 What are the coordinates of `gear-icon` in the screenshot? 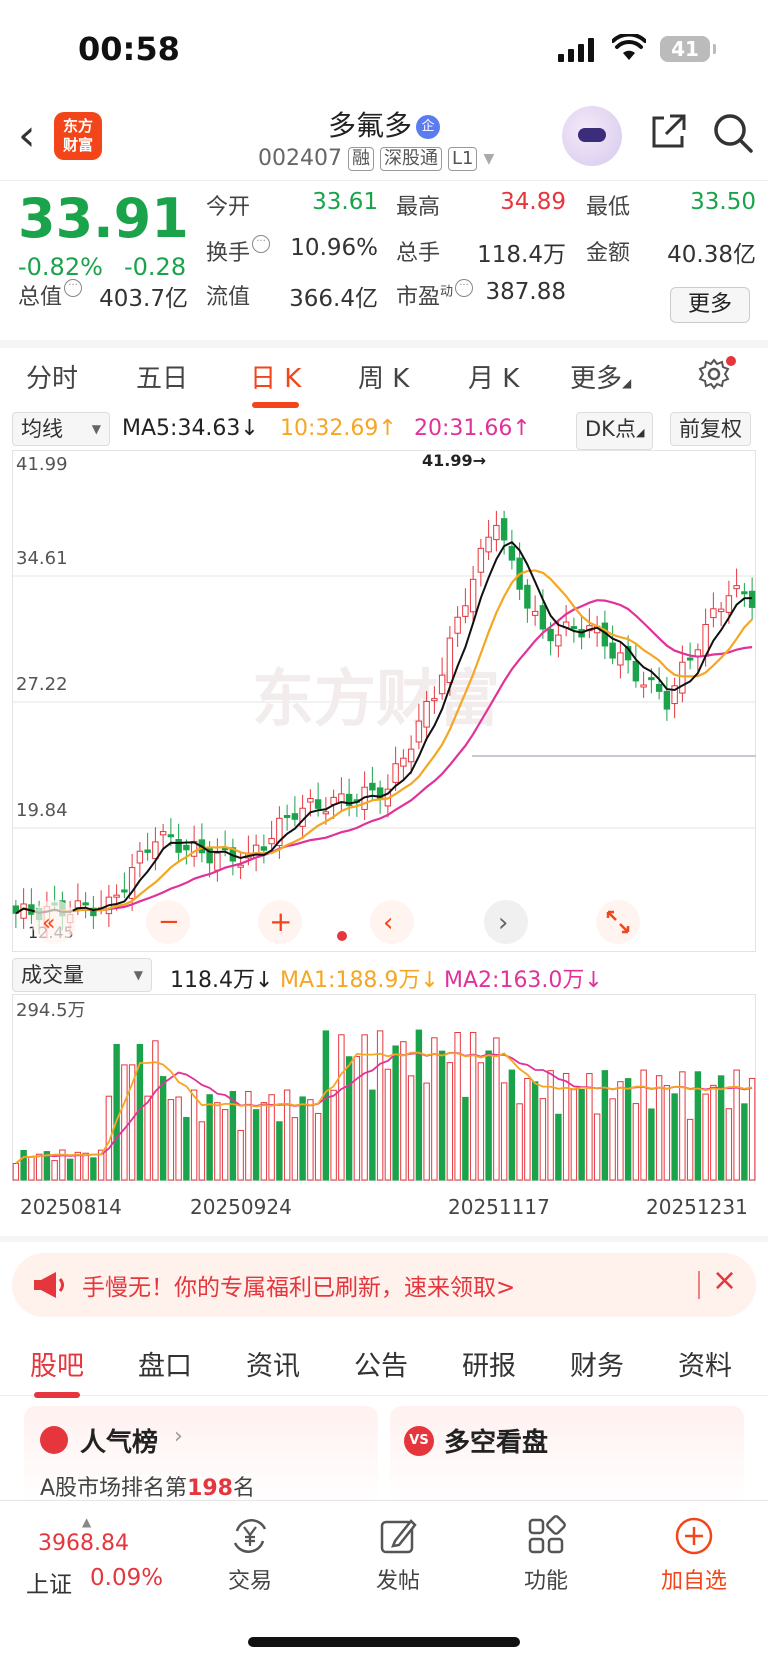 It's located at (714, 374).